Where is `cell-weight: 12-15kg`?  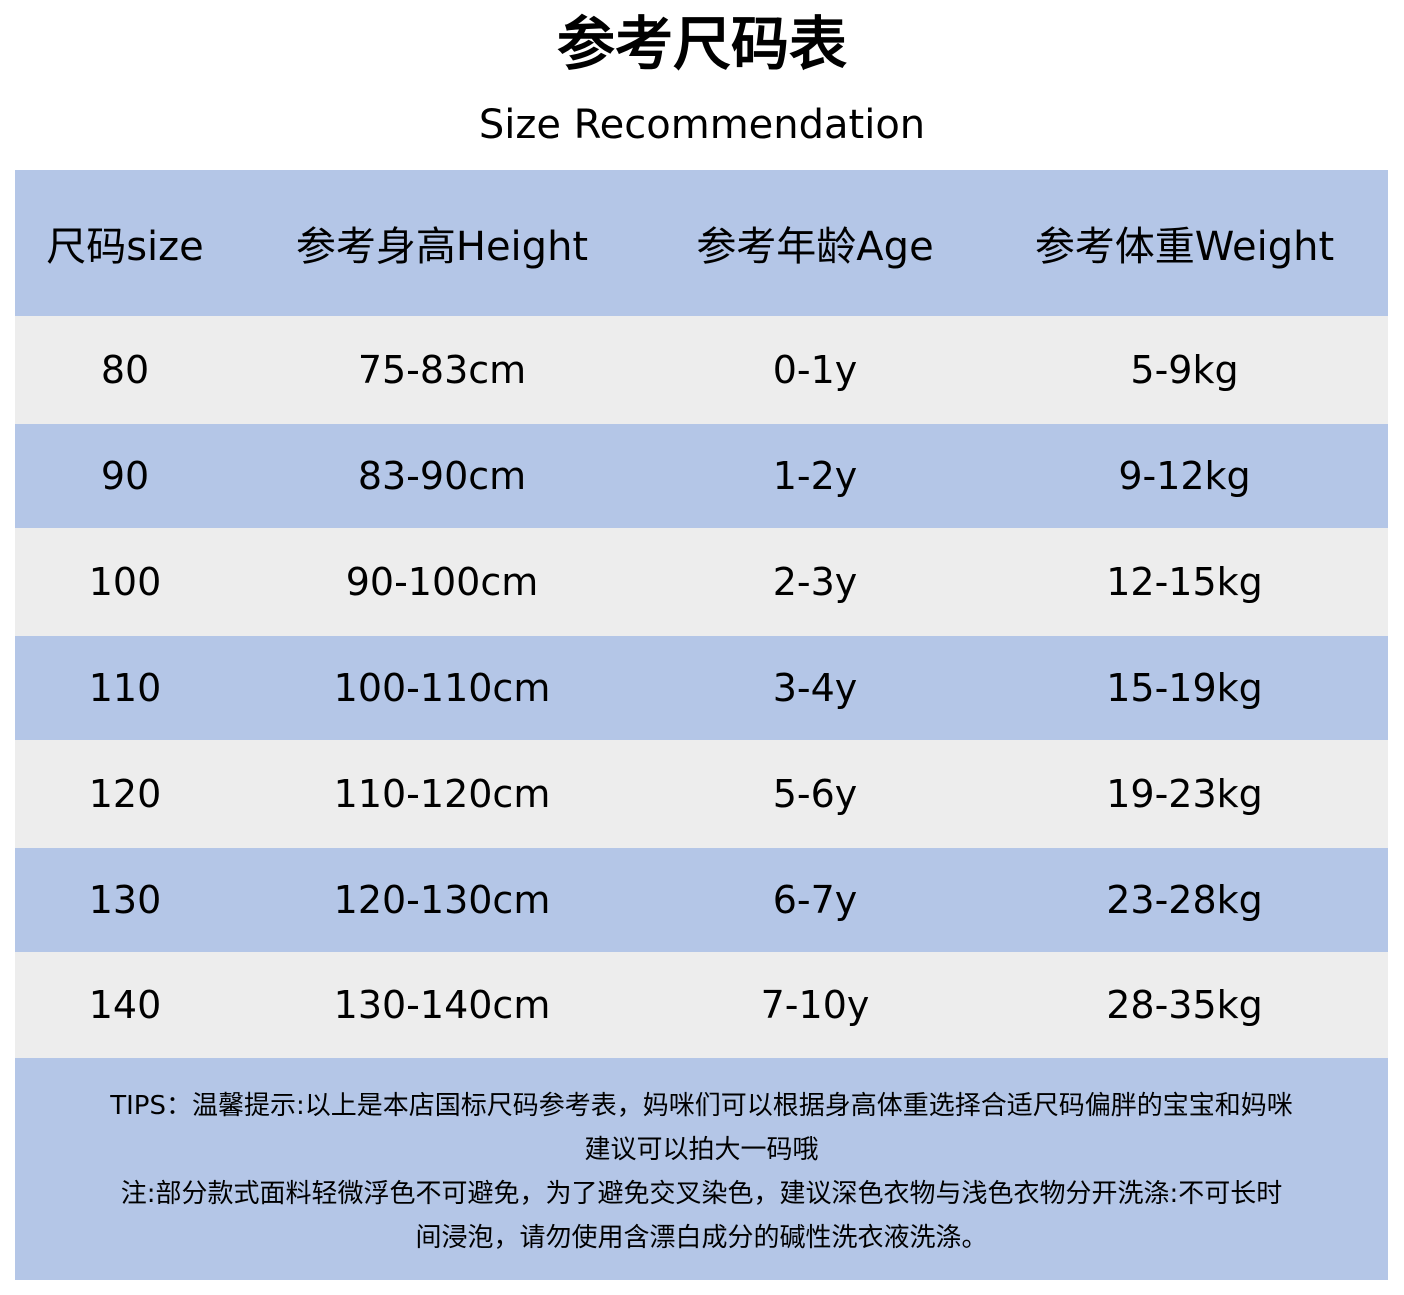 cell-weight: 12-15kg is located at coordinates (1184, 582).